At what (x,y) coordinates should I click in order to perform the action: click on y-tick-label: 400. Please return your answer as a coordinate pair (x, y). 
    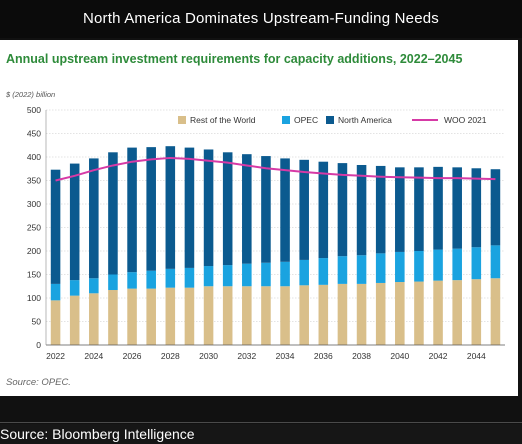
    Looking at the image, I should click on (34, 157).